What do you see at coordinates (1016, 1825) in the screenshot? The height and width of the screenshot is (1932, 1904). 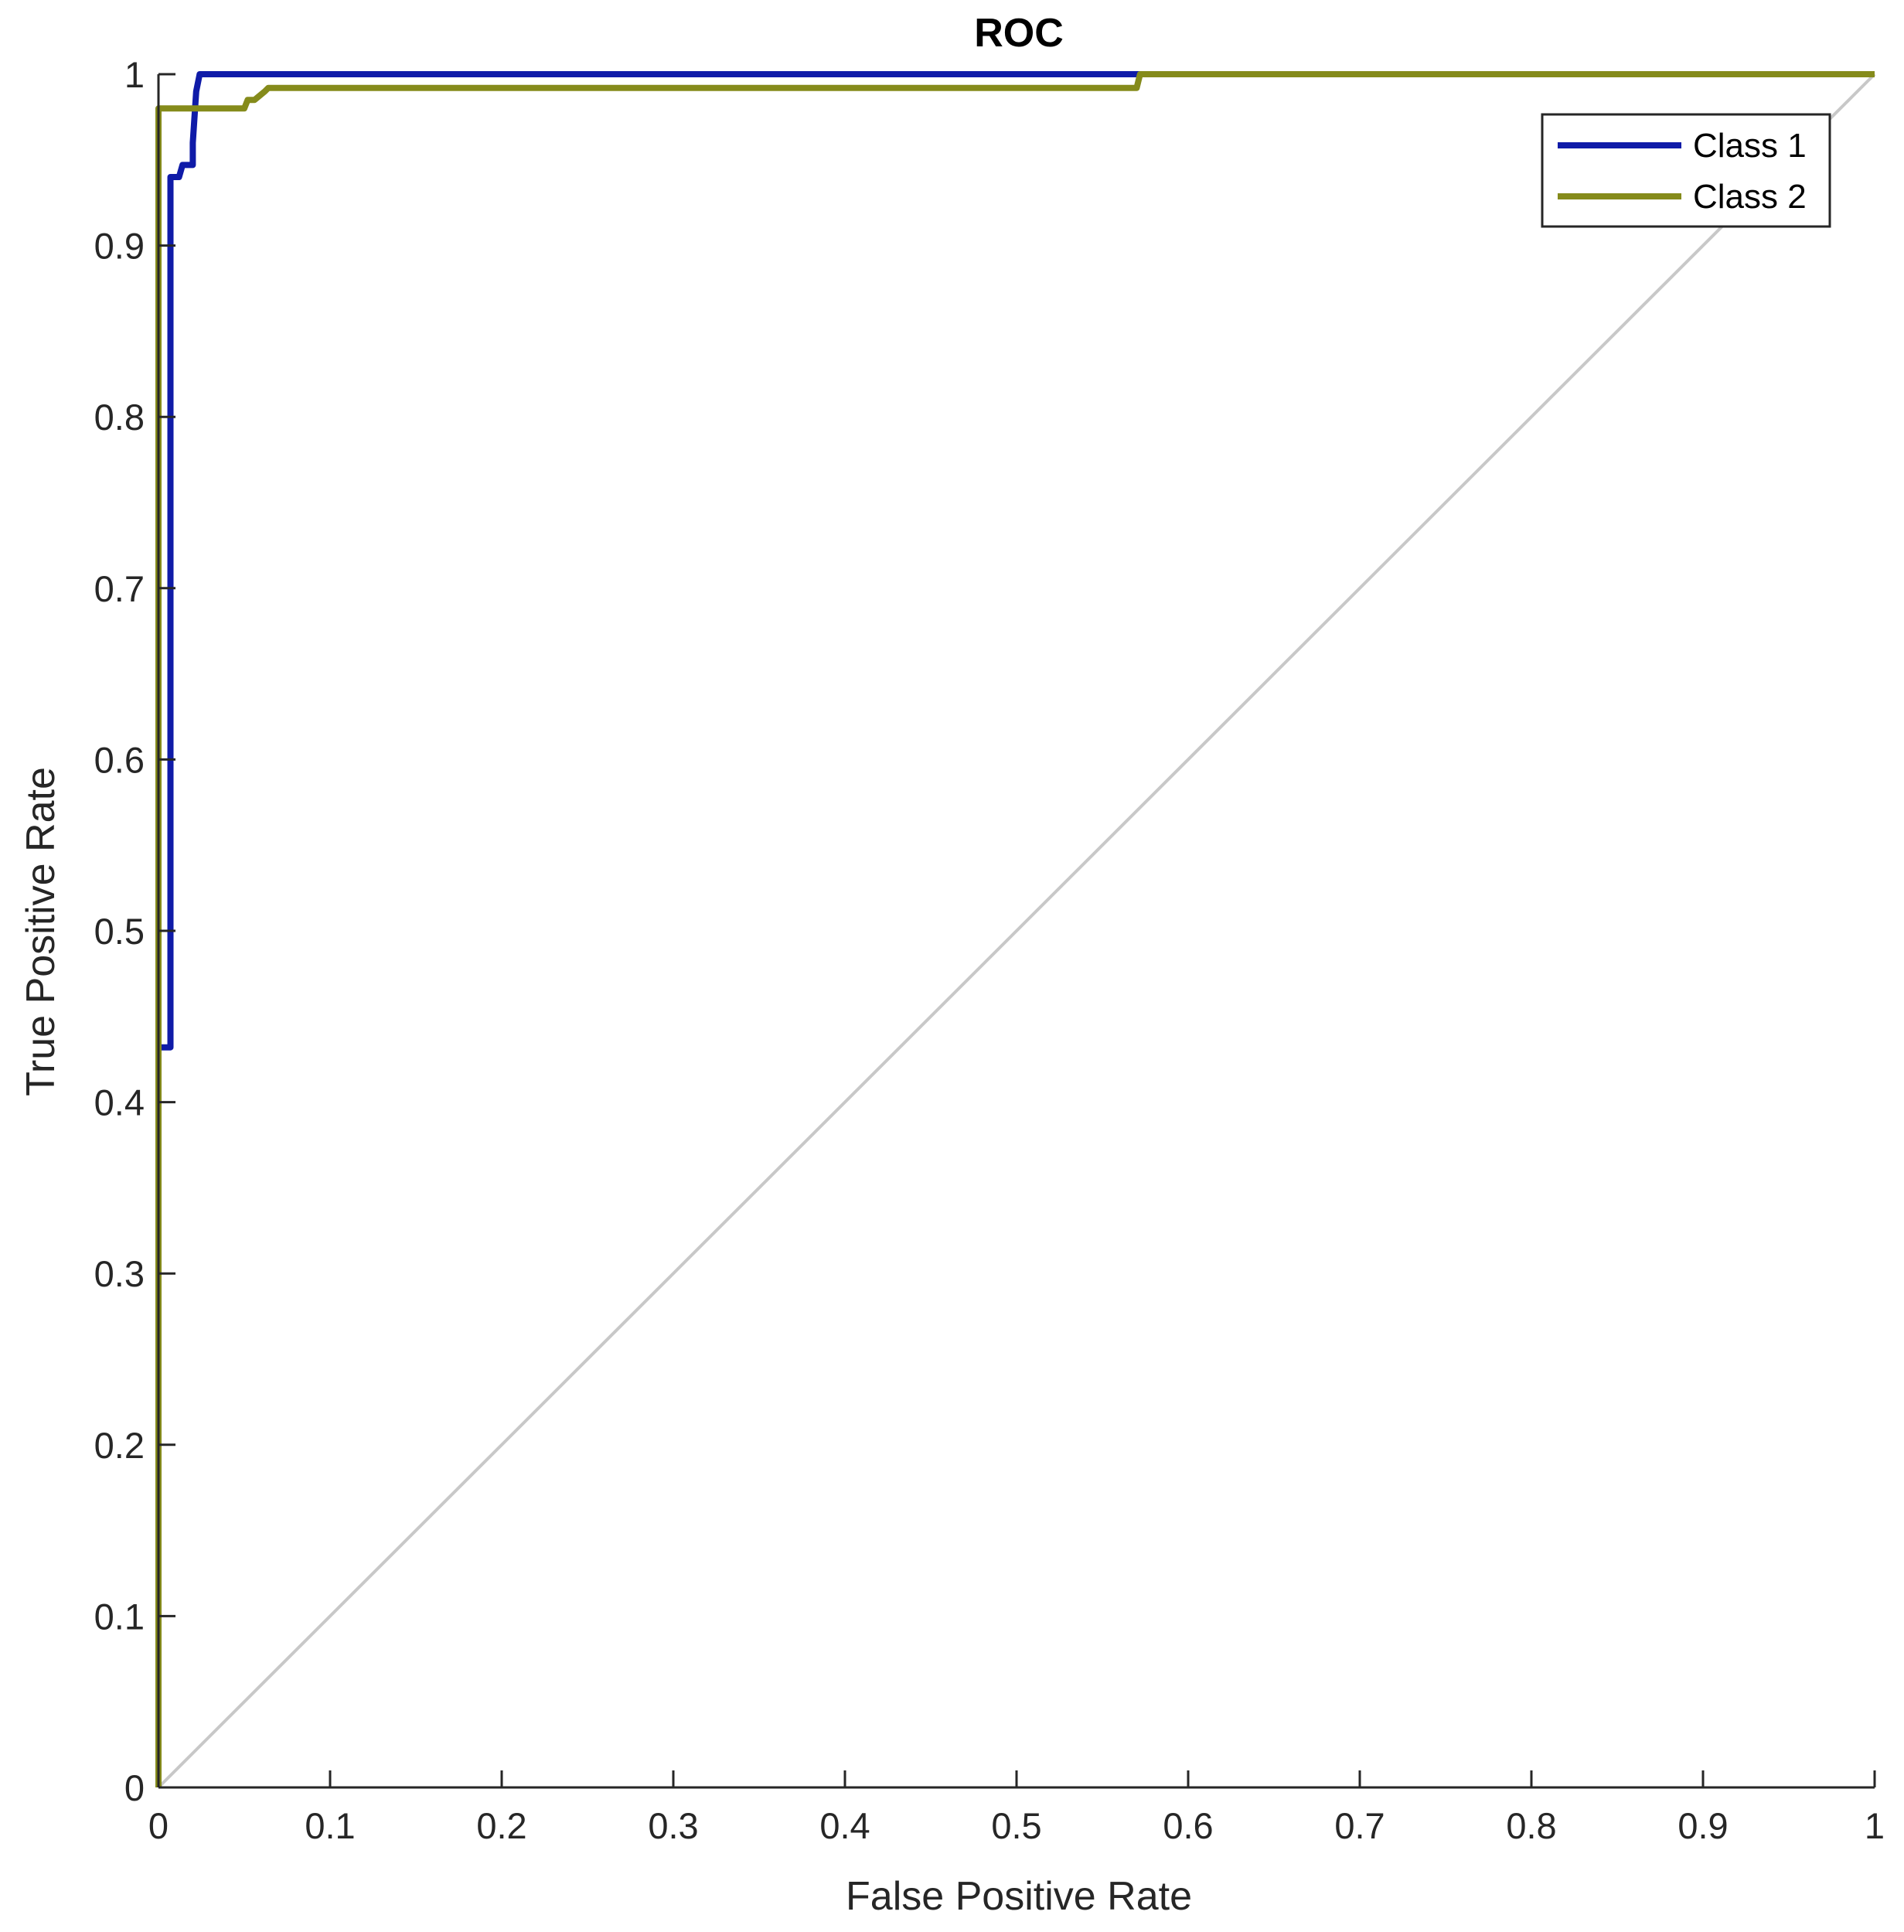 I see `x-tick-label: 0.5` at bounding box center [1016, 1825].